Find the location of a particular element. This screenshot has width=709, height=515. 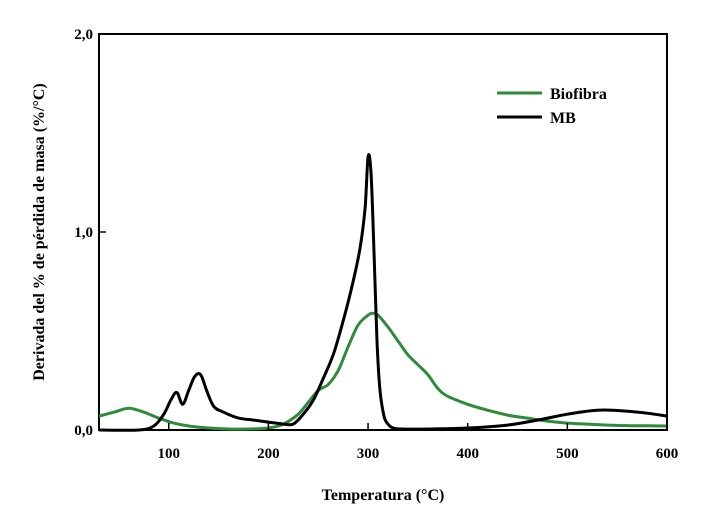

x-tick-label: 300 is located at coordinates (368, 454).